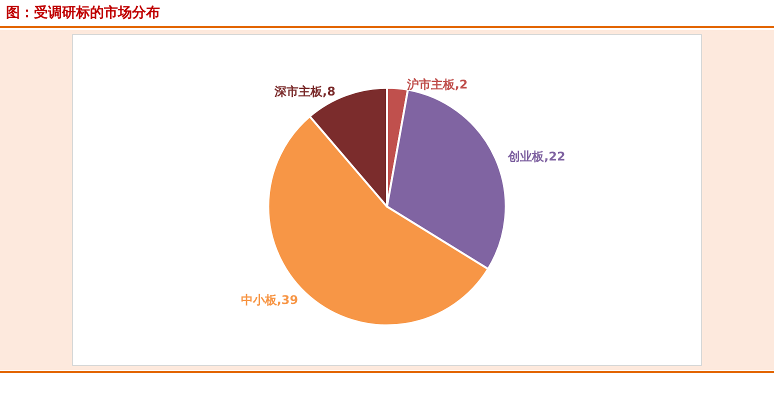 This screenshot has width=774, height=402. What do you see at coordinates (299, 91) in the screenshot?
I see `slice-label: 深市主板` at bounding box center [299, 91].